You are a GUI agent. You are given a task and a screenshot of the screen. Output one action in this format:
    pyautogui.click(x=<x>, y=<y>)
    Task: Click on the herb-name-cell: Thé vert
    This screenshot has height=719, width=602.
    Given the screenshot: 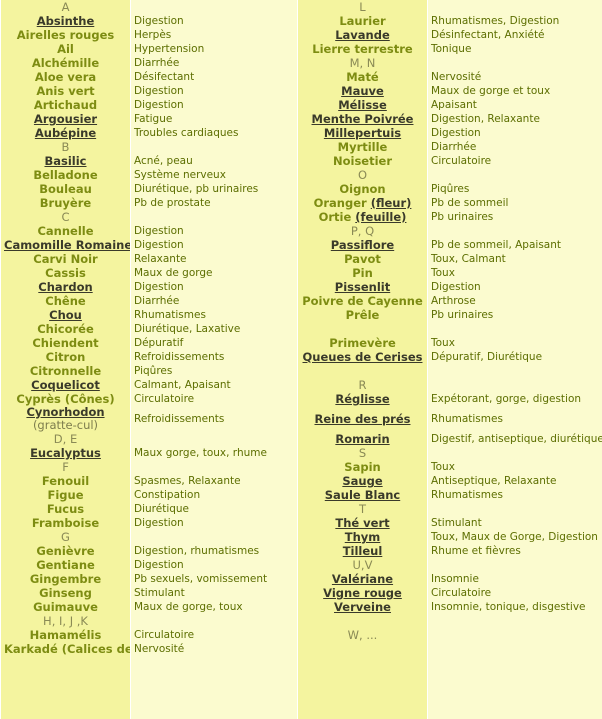 What is the action you would take?
    pyautogui.click(x=362, y=523)
    